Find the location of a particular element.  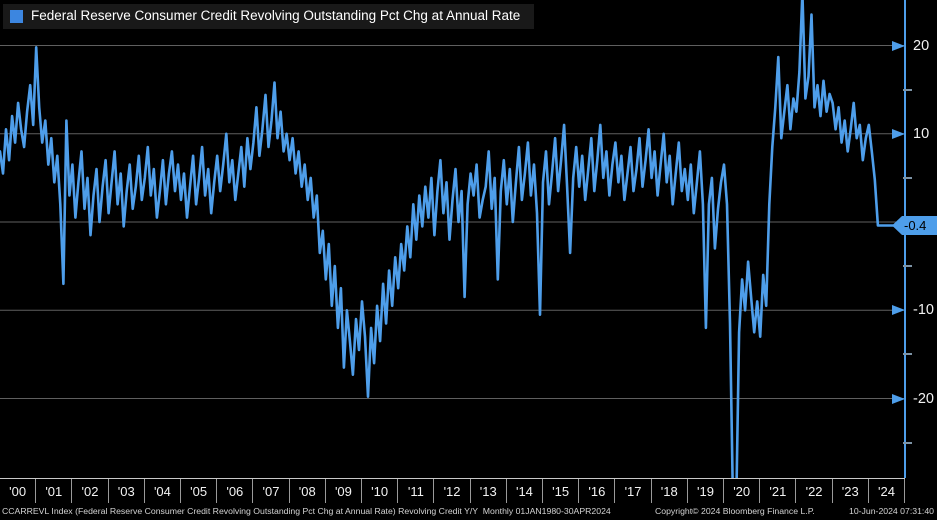

x-year-label: '23 is located at coordinates (850, 491).